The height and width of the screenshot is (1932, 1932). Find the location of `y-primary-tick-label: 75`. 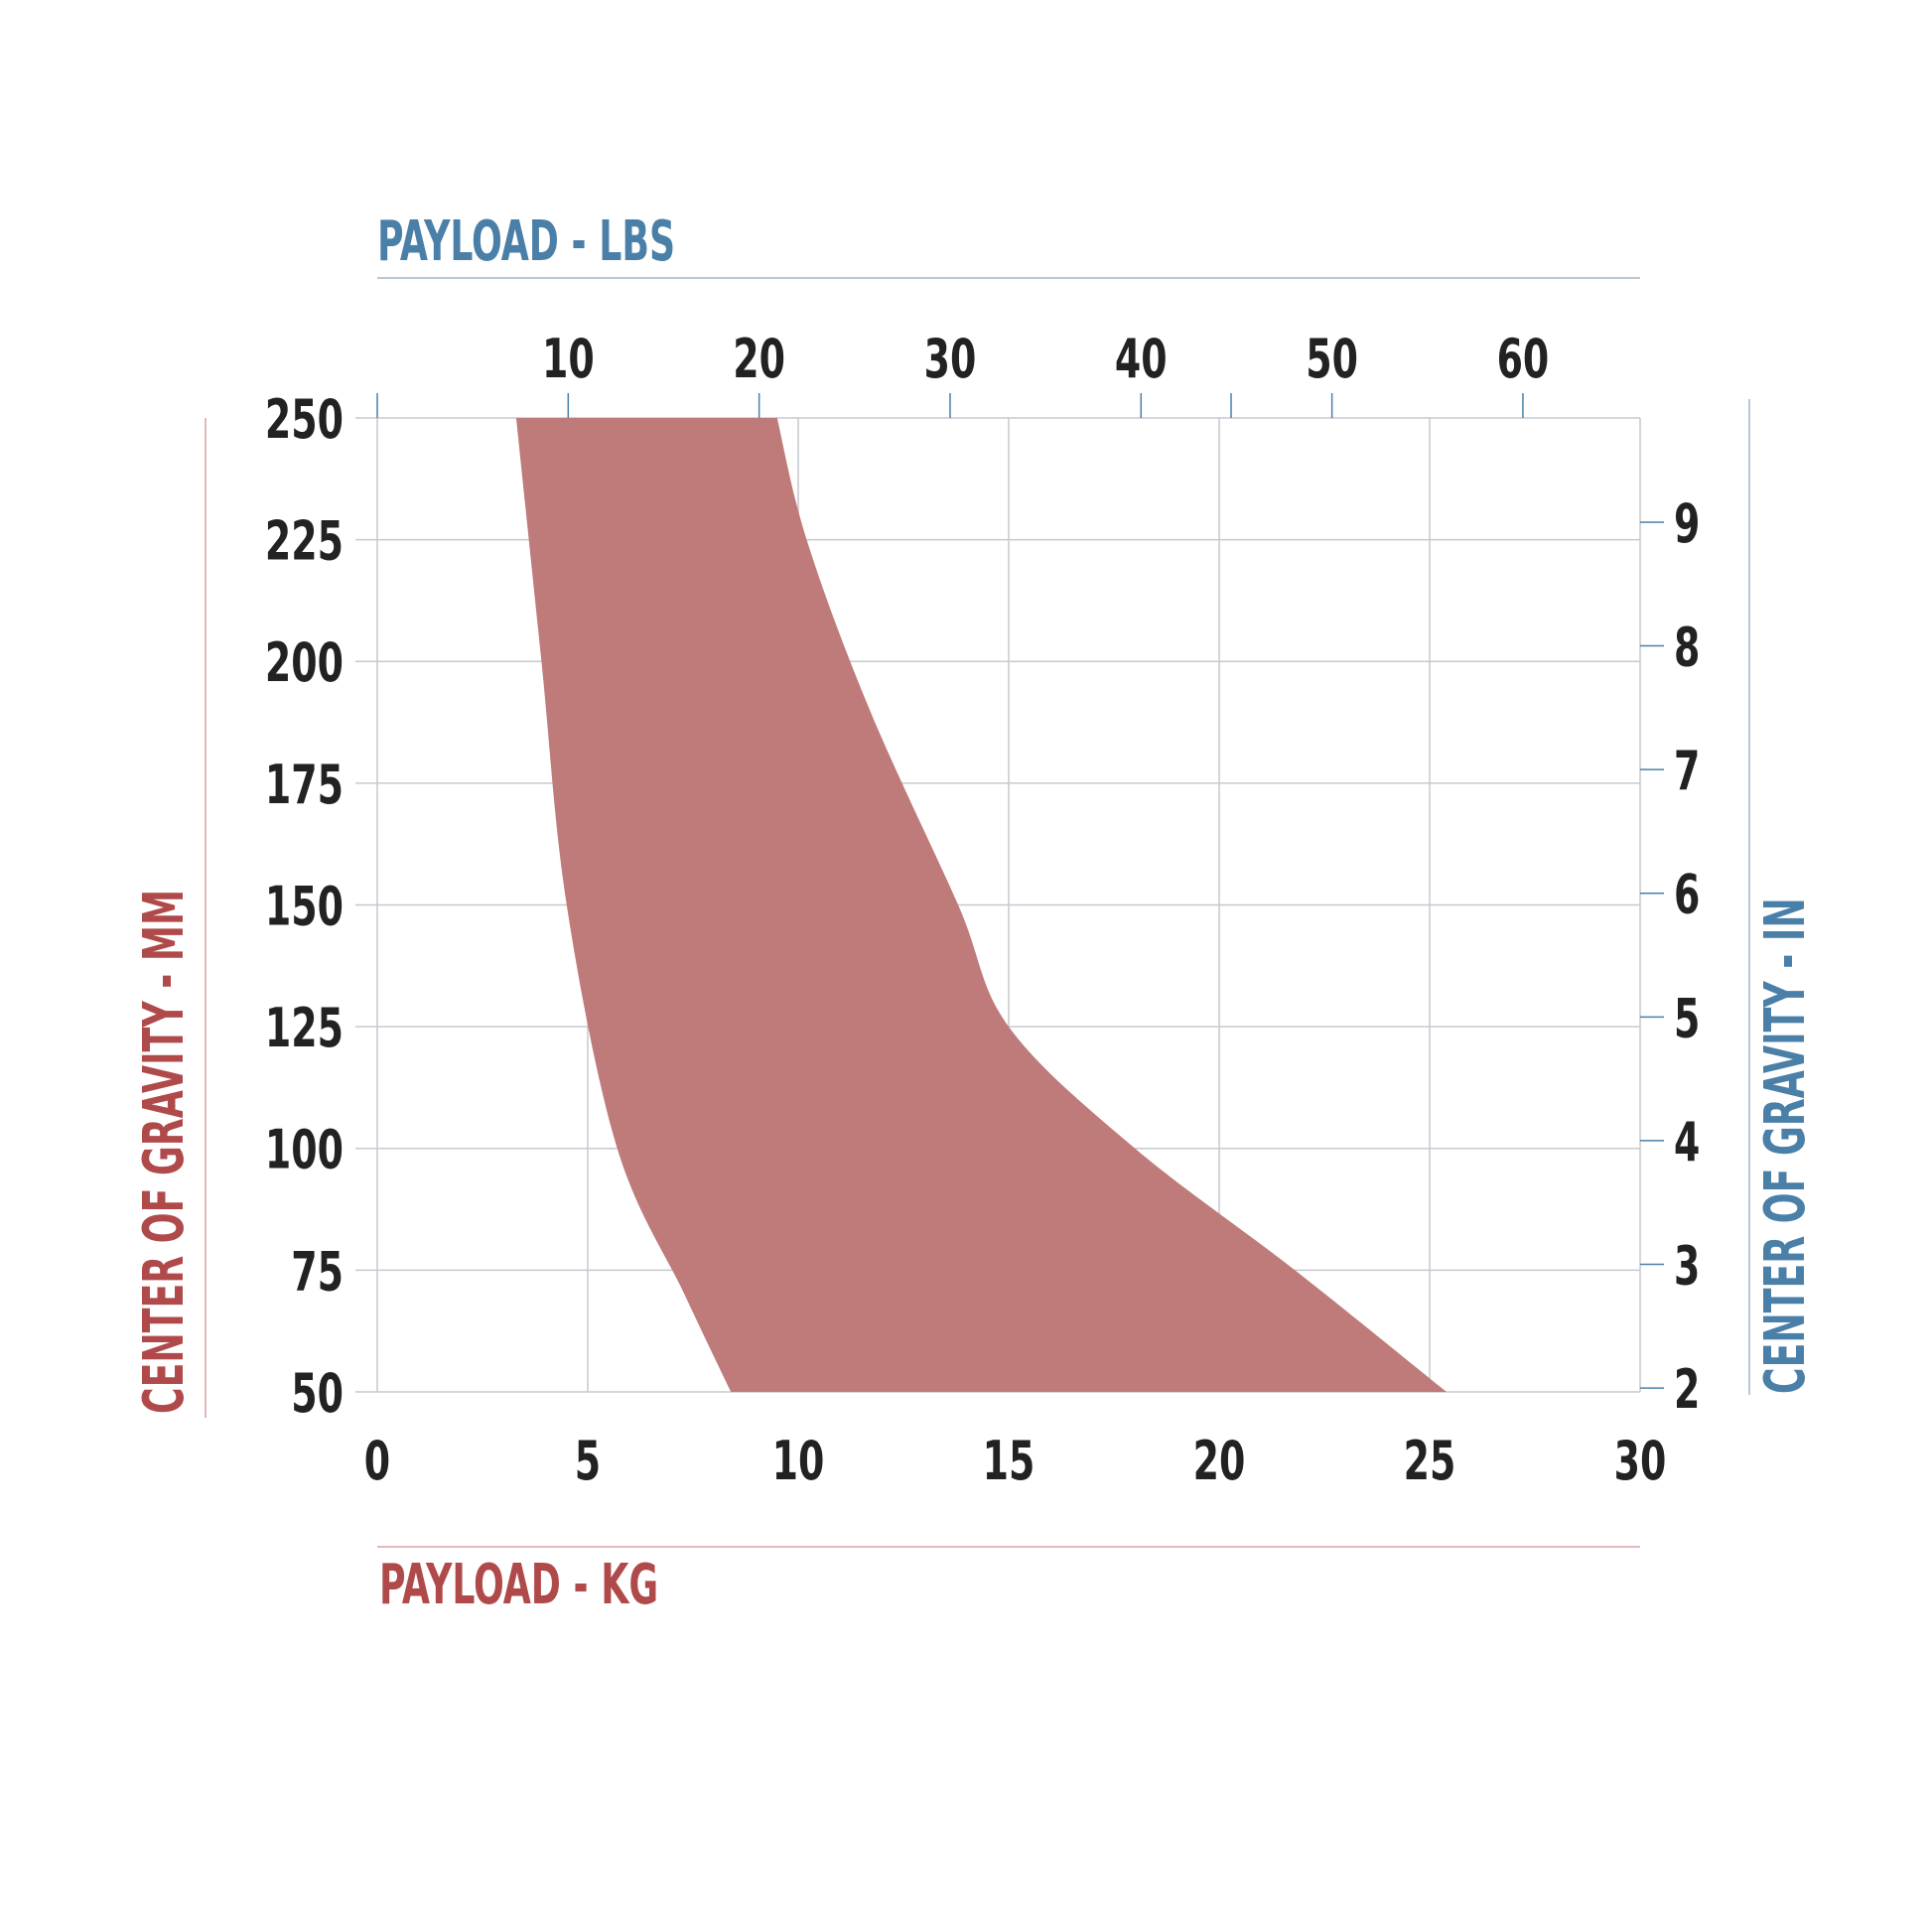

y-primary-tick-label: 75 is located at coordinates (318, 1272).